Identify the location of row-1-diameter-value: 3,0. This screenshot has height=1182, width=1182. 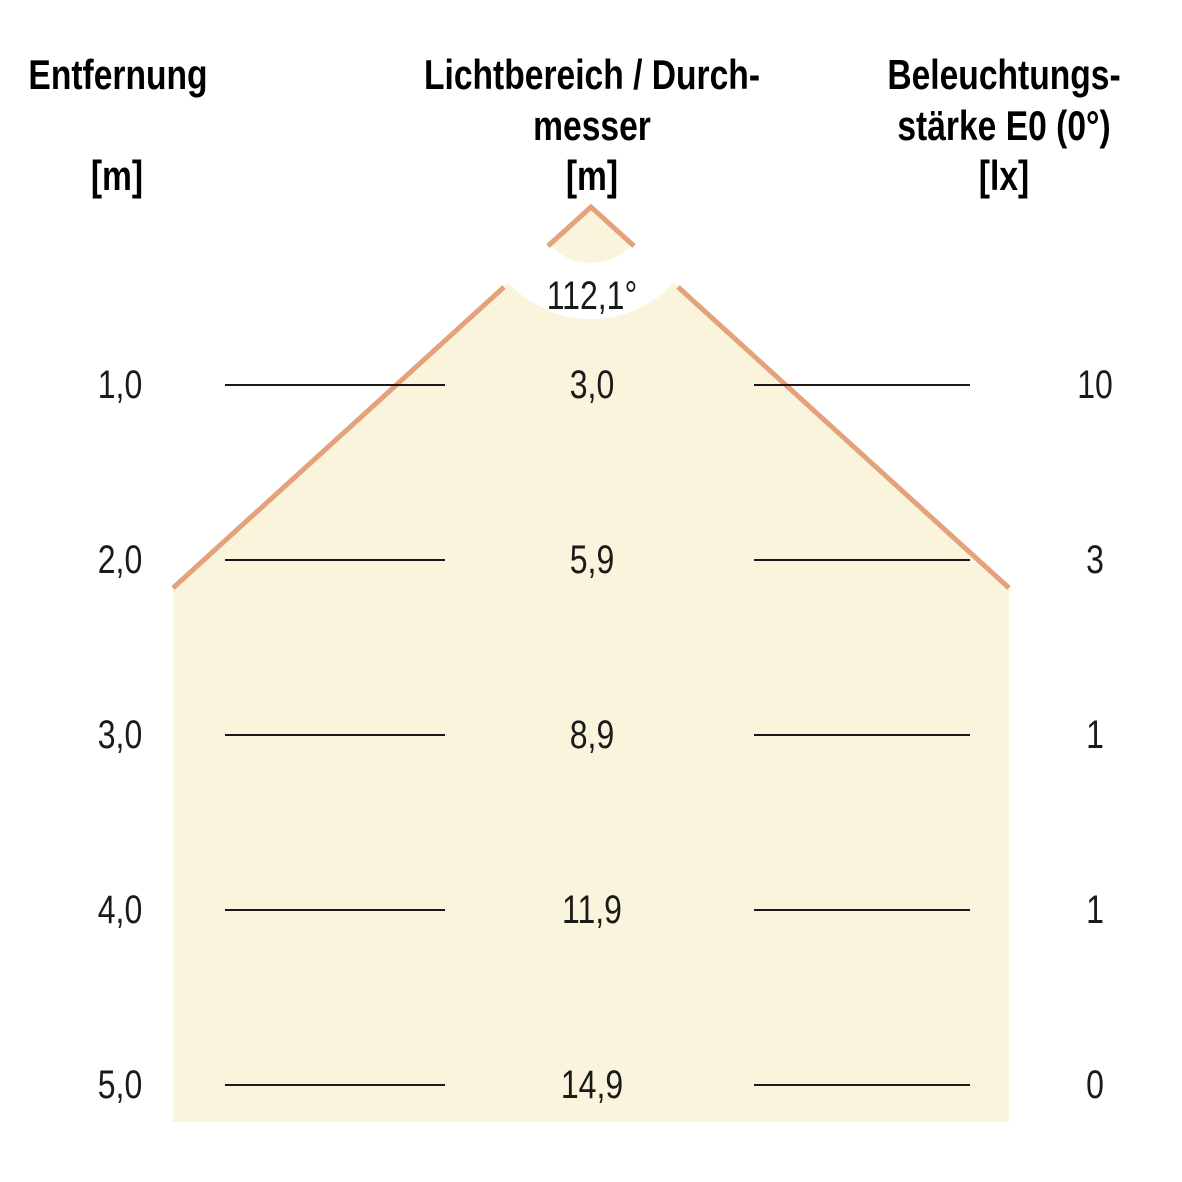
(592, 385).